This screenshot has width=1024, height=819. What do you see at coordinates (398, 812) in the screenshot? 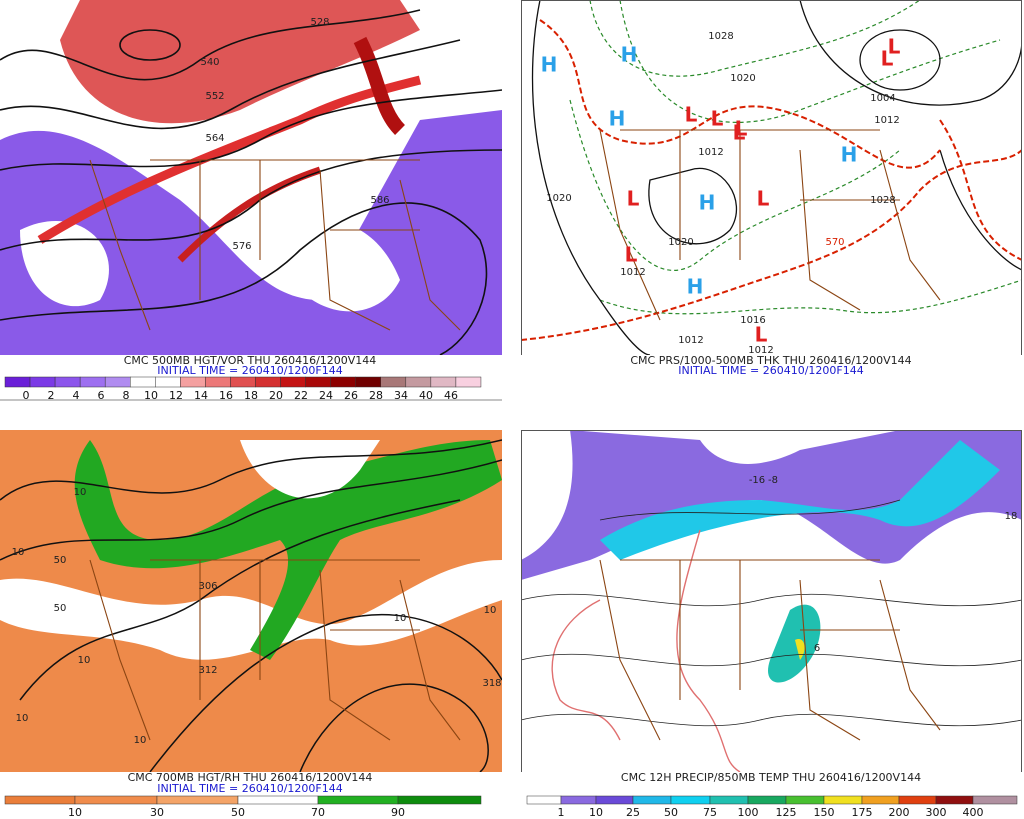
I see `colorbar-label: 90` at bounding box center [398, 812].